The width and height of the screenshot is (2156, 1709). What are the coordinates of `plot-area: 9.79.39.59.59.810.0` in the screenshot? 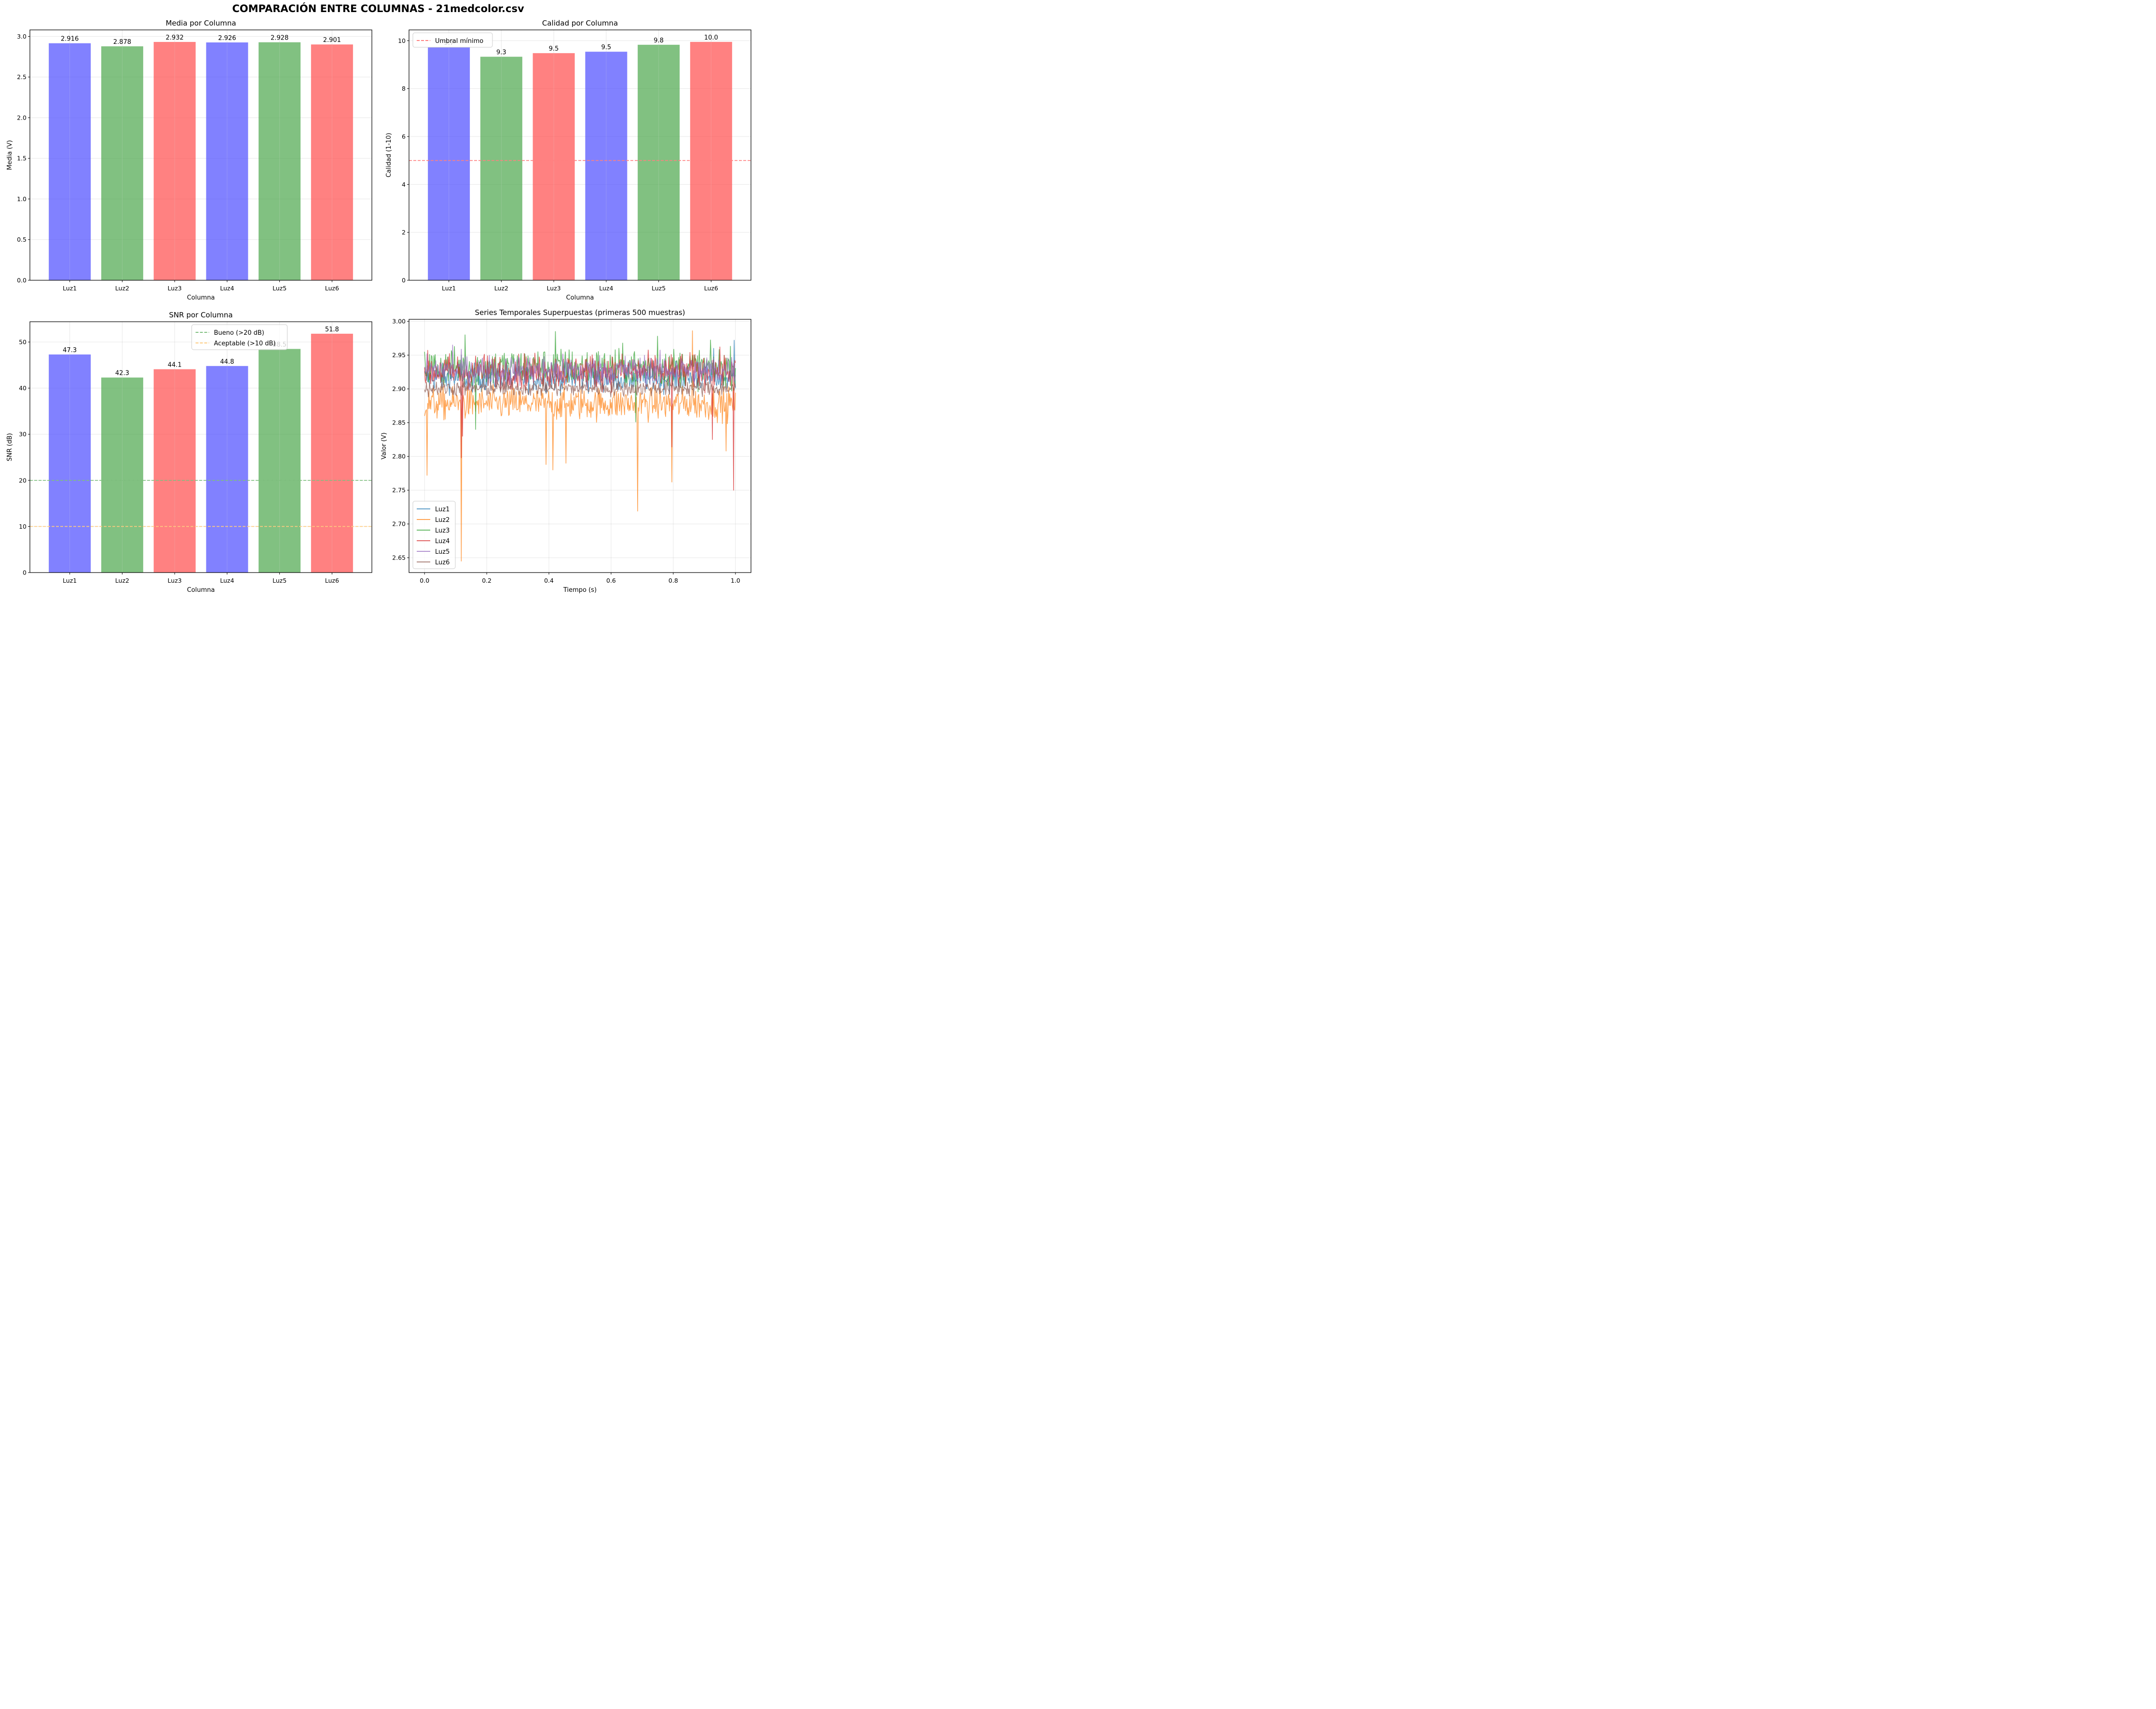 It's located at (580, 155).